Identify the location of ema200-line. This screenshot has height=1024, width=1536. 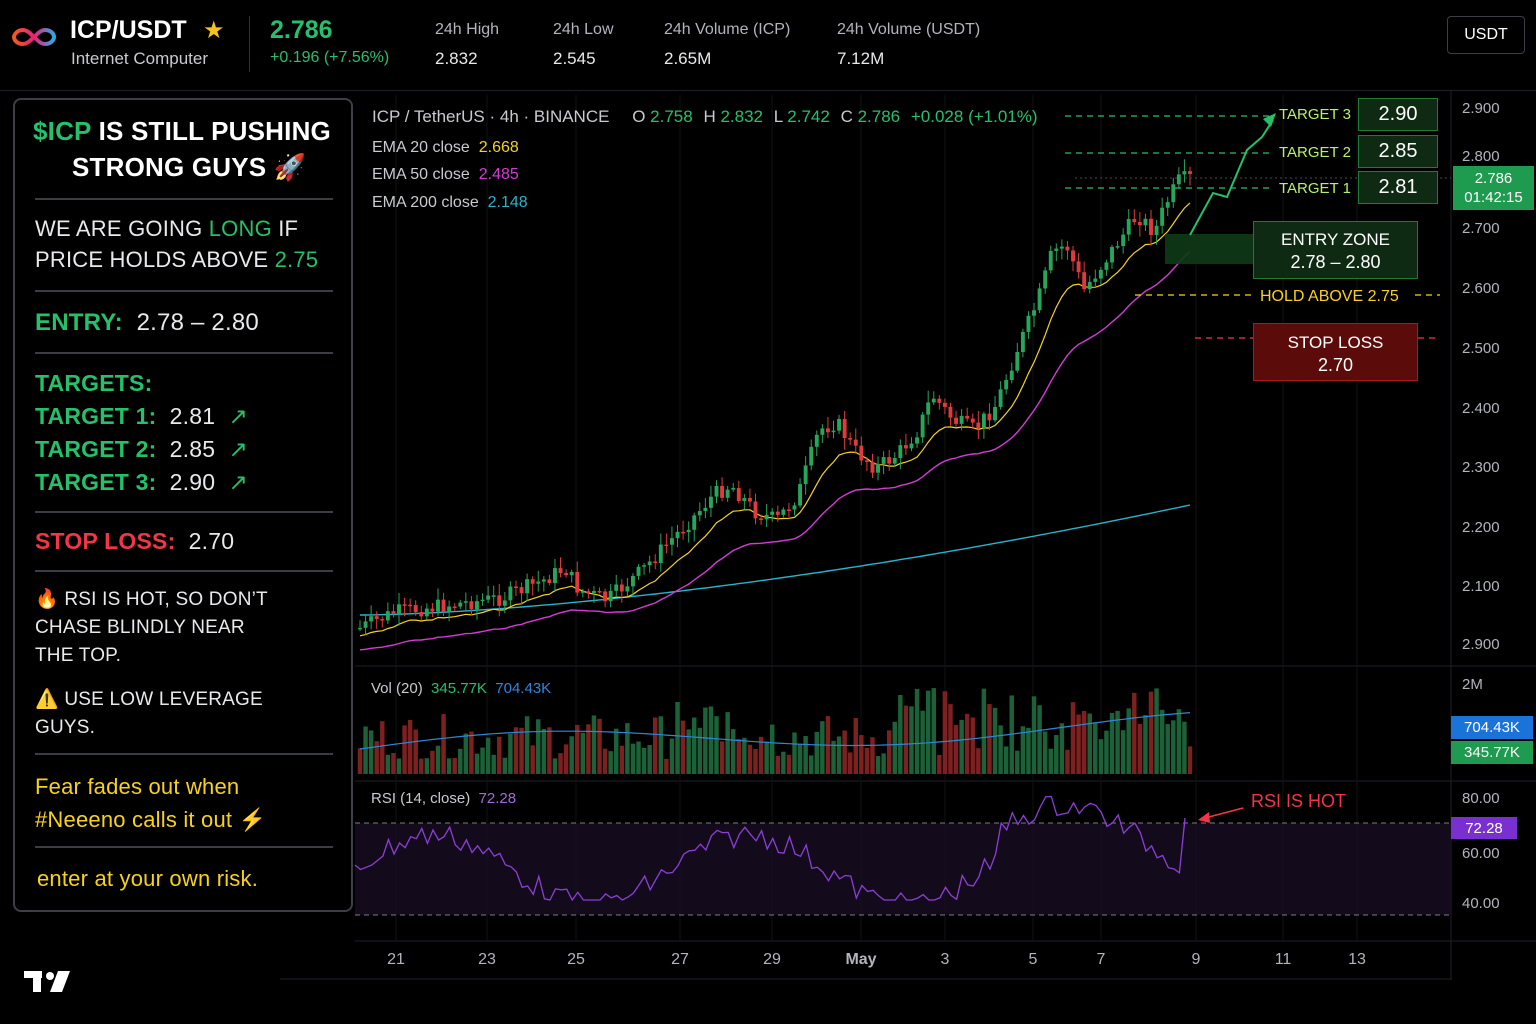
(775, 560).